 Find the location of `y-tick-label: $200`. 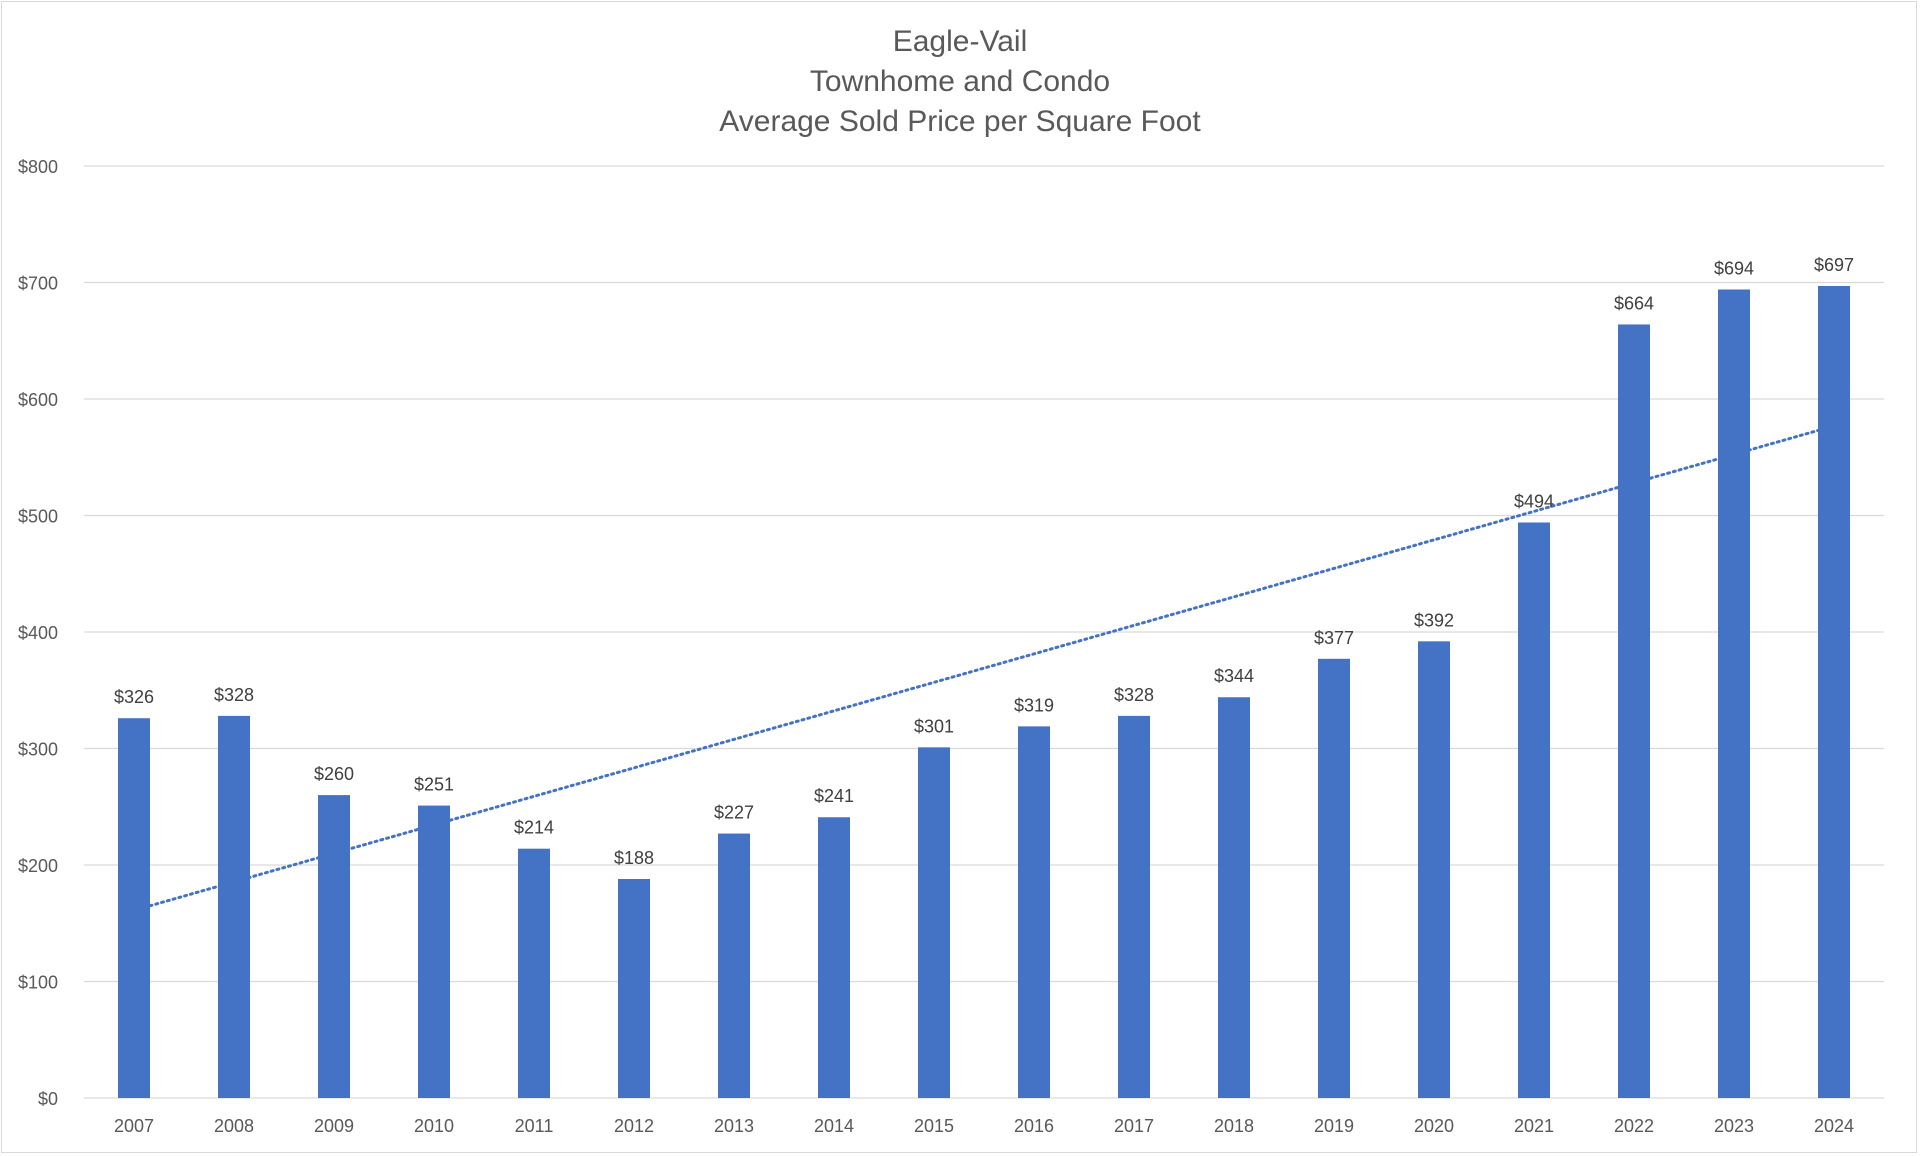

y-tick-label: $200 is located at coordinates (38, 866).